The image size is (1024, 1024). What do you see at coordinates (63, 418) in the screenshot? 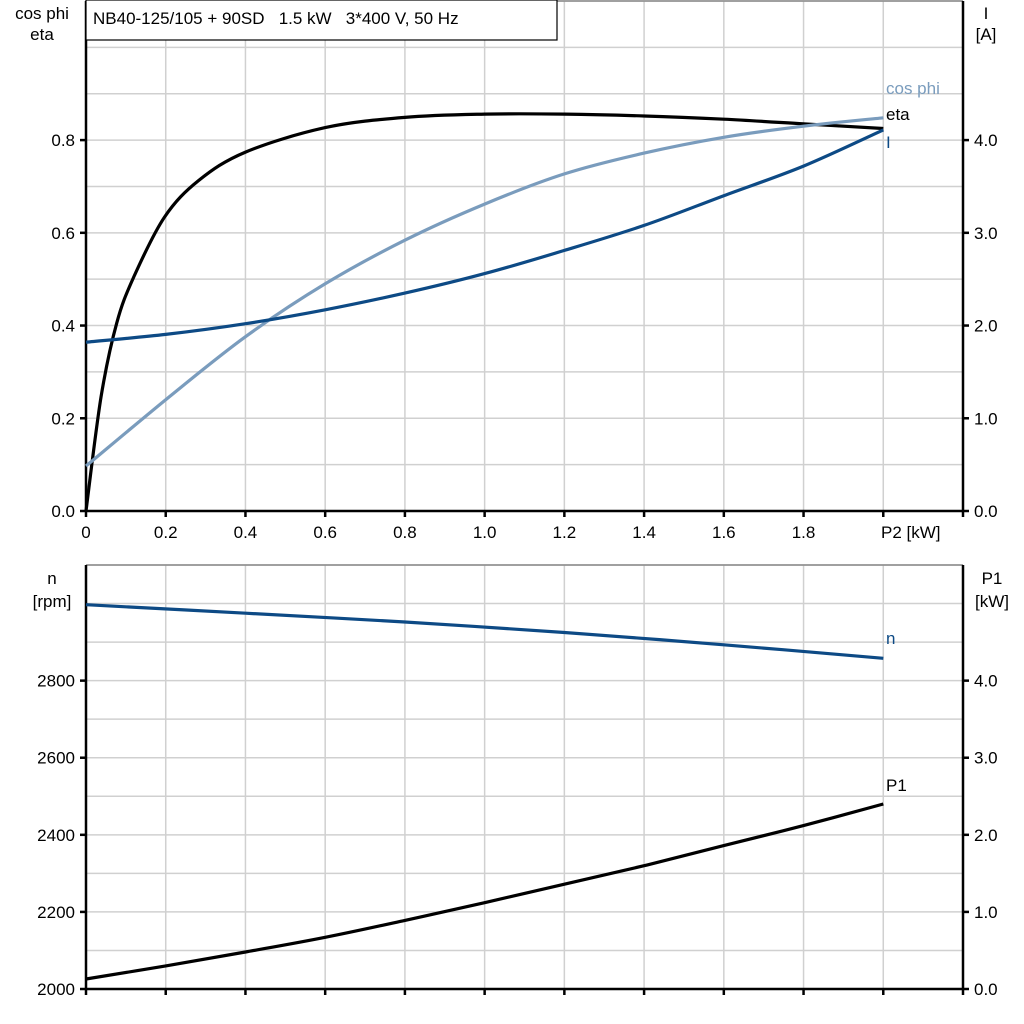
I see `y-tick-label: 0.2` at bounding box center [63, 418].